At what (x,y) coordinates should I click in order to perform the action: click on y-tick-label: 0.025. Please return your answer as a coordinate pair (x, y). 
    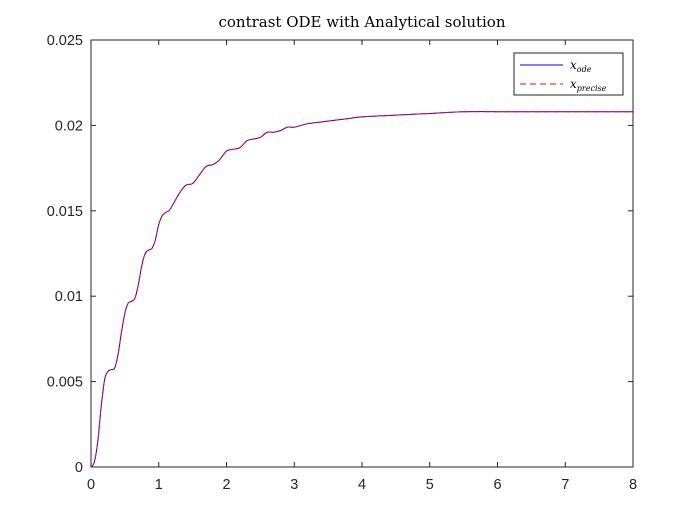
    Looking at the image, I should click on (65, 41).